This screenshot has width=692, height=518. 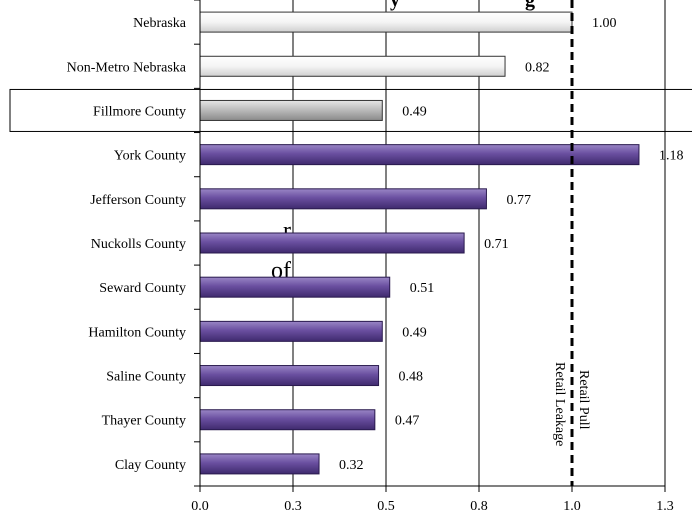 What do you see at coordinates (537, 67) in the screenshot?
I see `value-label-1: 0.82` at bounding box center [537, 67].